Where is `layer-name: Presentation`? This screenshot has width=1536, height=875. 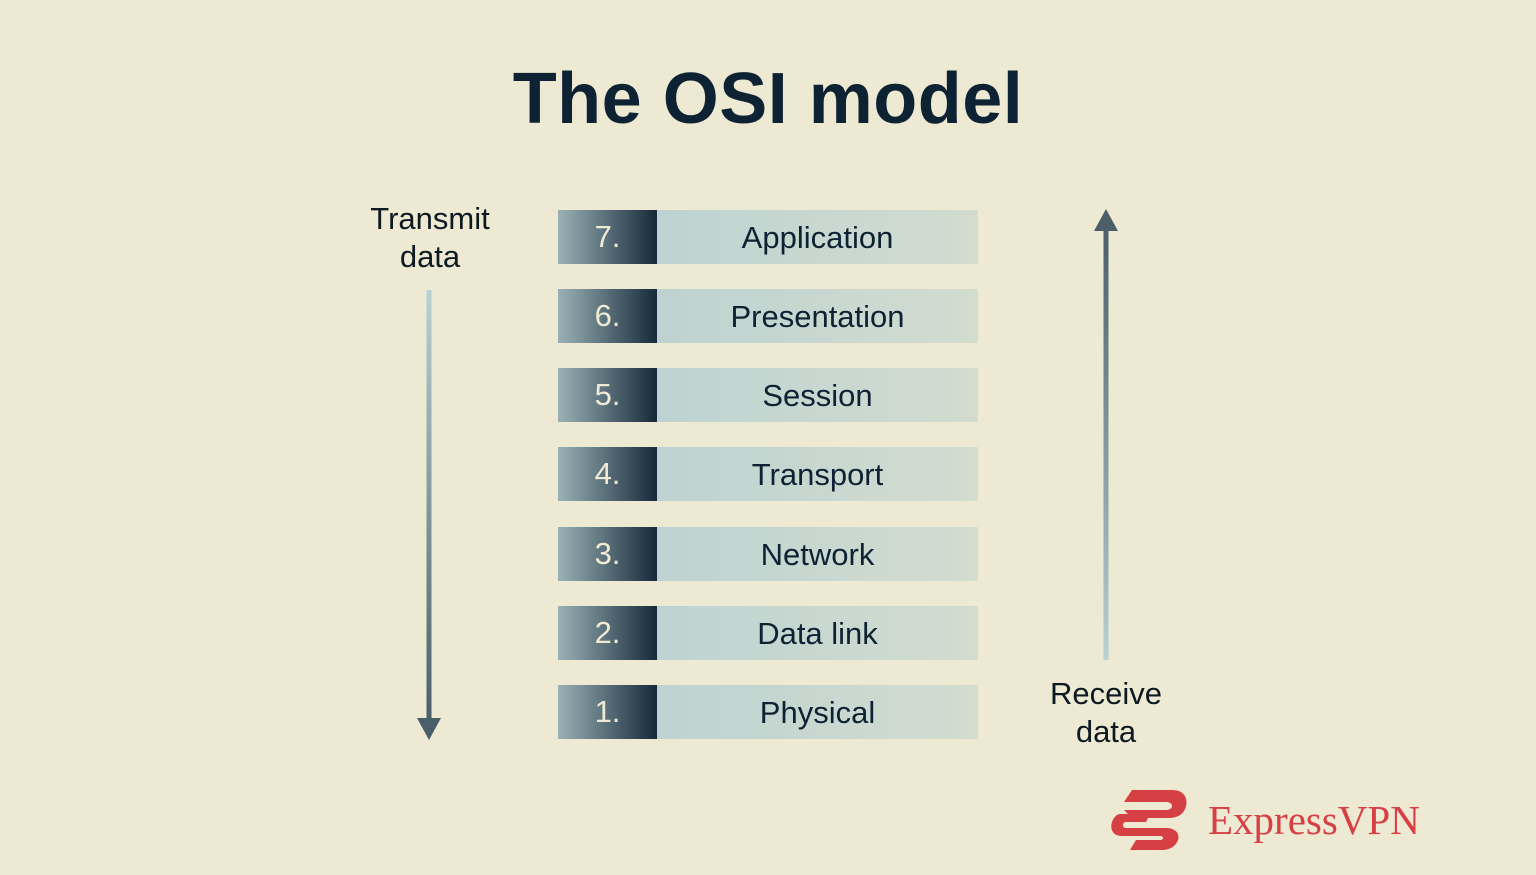 layer-name: Presentation is located at coordinates (817, 316).